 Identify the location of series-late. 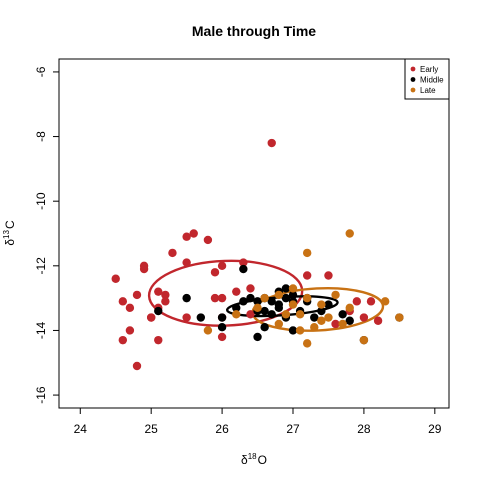
(303, 288).